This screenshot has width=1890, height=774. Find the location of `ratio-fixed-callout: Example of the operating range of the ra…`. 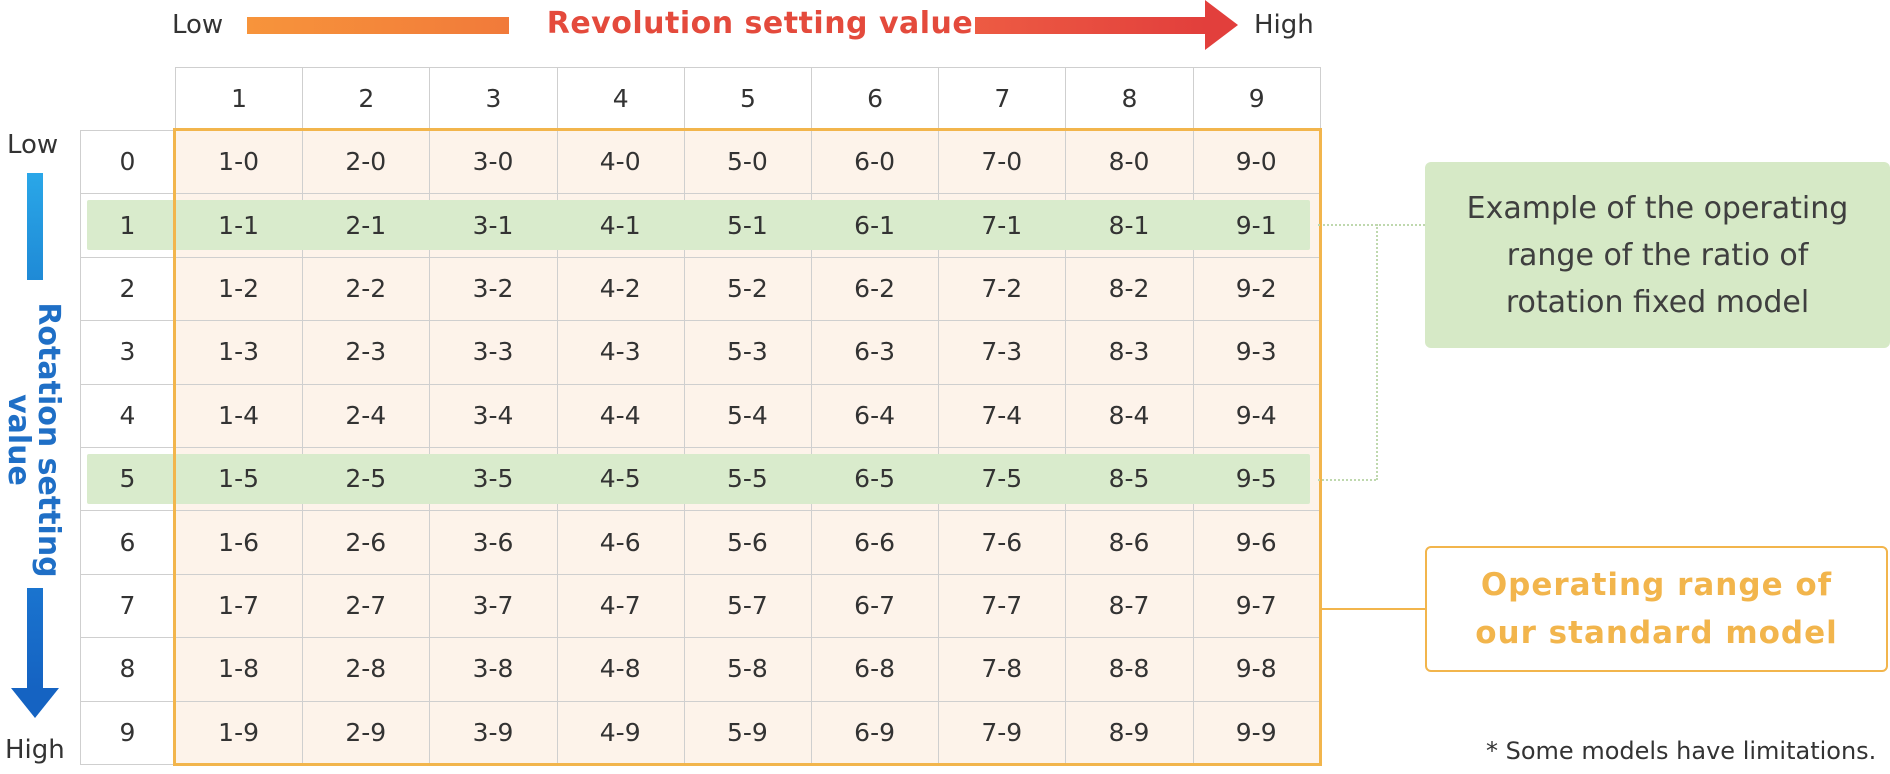

ratio-fixed-callout: Example of the operating range of the ra… is located at coordinates (1657, 255).